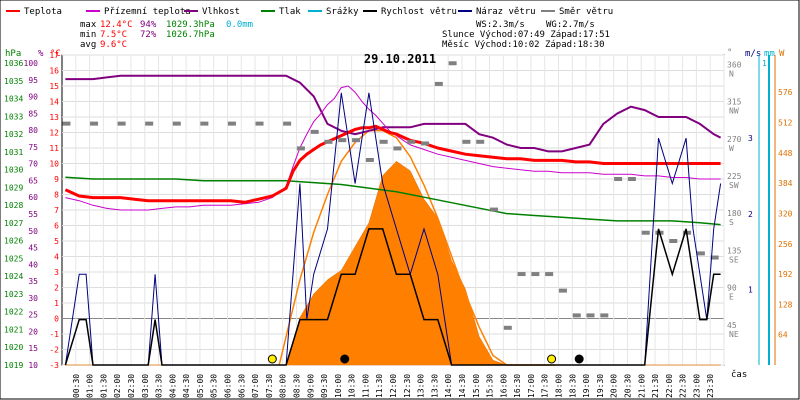 The image size is (800, 400). Describe the element at coordinates (13, 347) in the screenshot. I see `tick-hpa: 1020` at that location.